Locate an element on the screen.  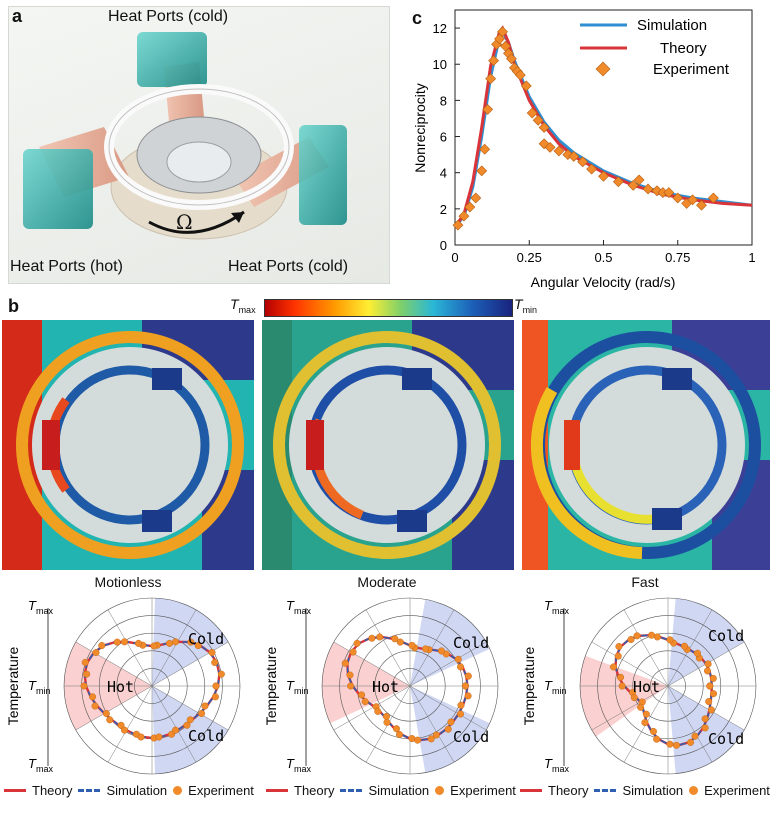
polar-plot-moderate: Hot Cold Cold Temperature Tmax Tmin Tmax is located at coordinates (387, 687).